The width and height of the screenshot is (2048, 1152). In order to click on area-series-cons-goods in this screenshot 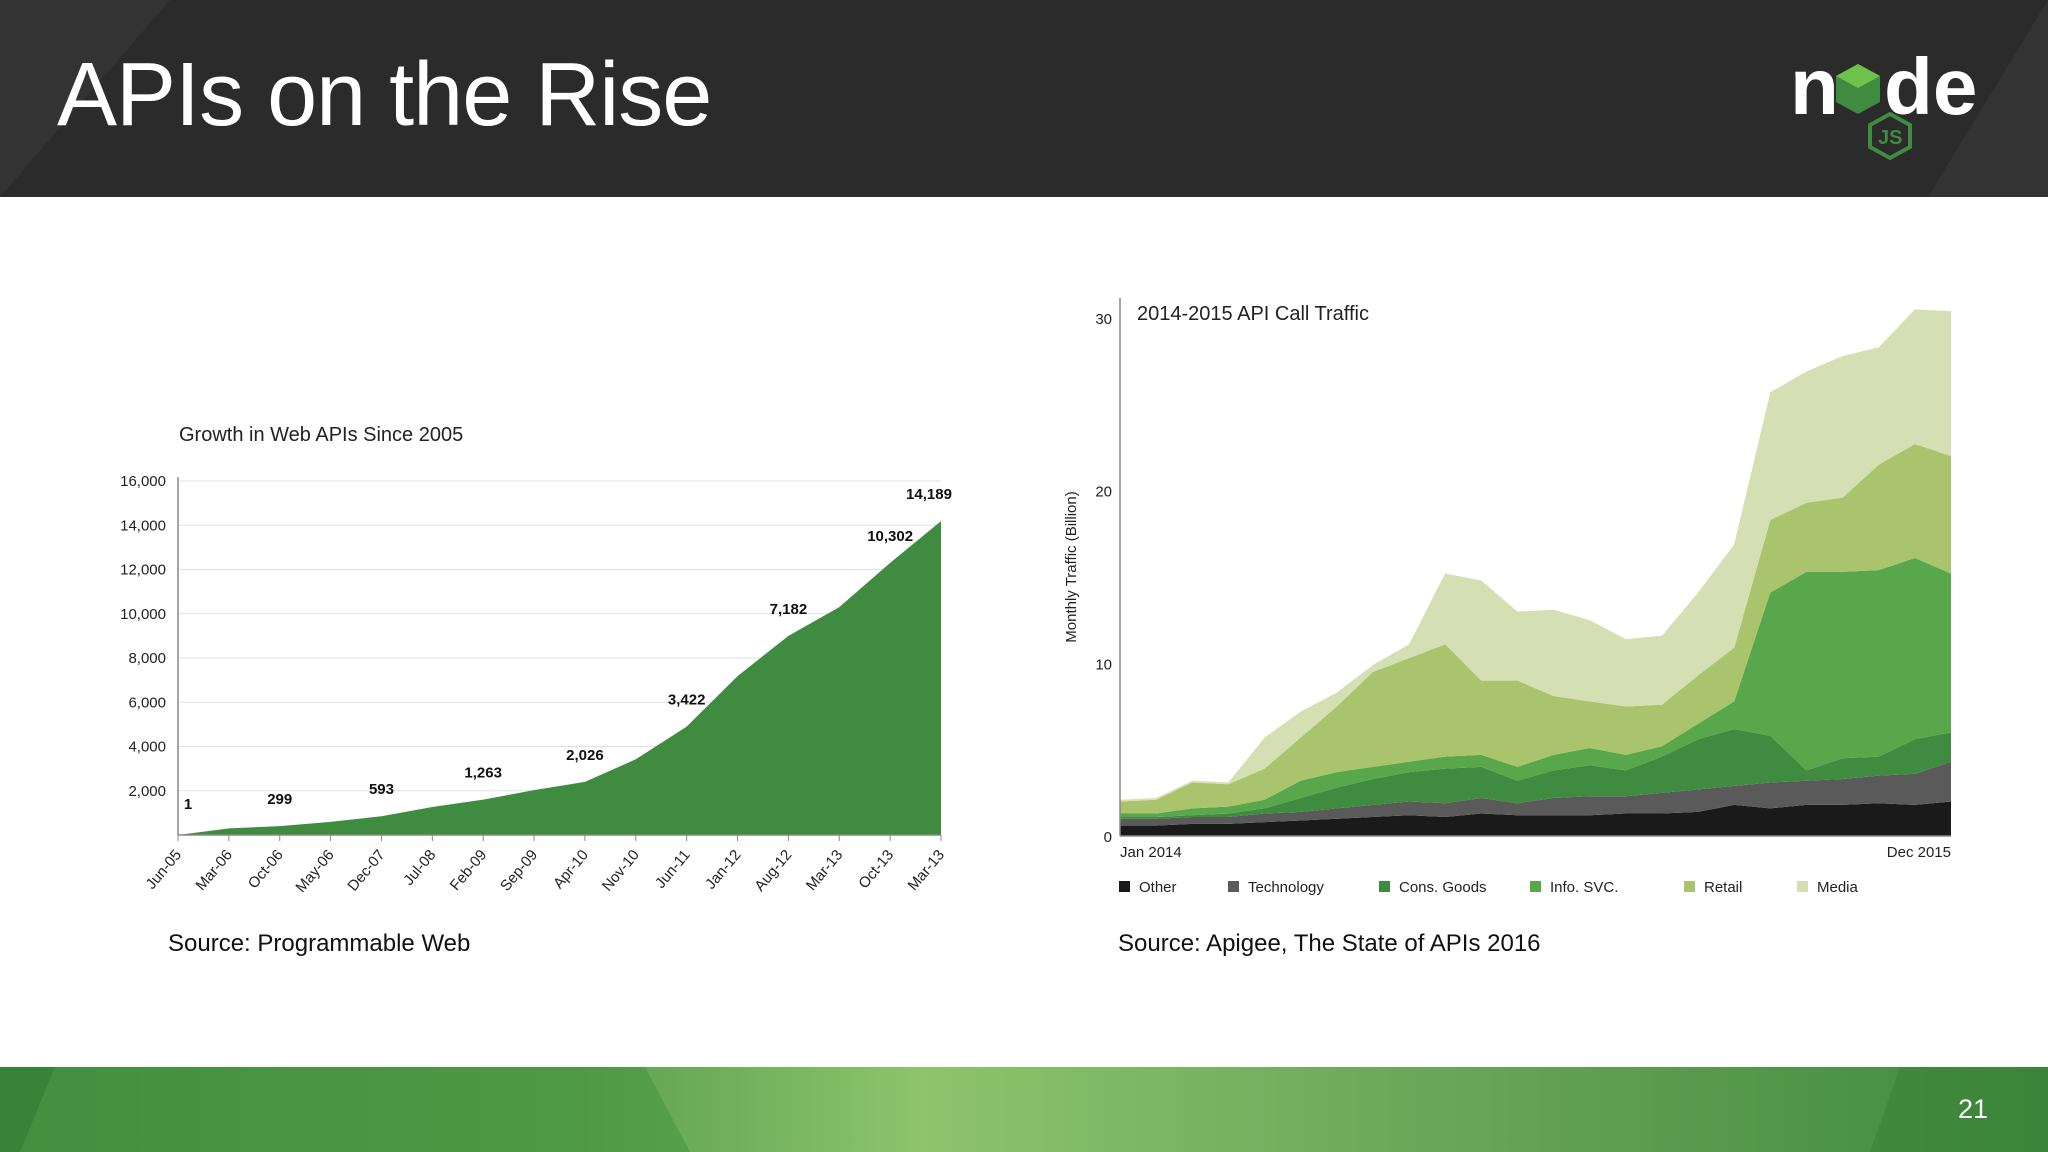, I will do `click(1535, 773)`.